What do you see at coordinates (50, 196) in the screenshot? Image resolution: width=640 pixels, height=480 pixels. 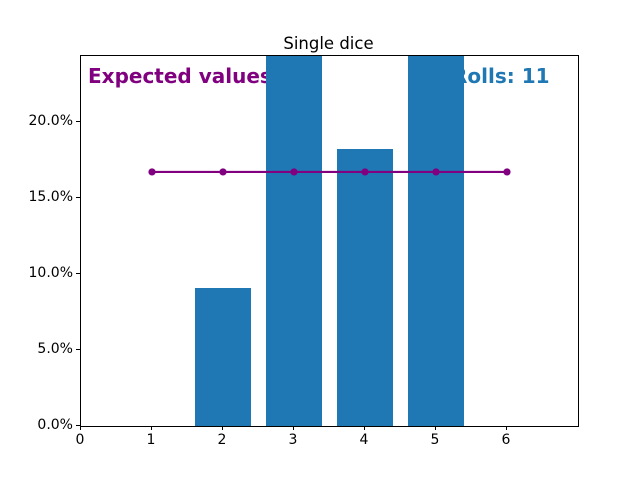 I see `y-tick-label-15.0%: 15.0%` at bounding box center [50, 196].